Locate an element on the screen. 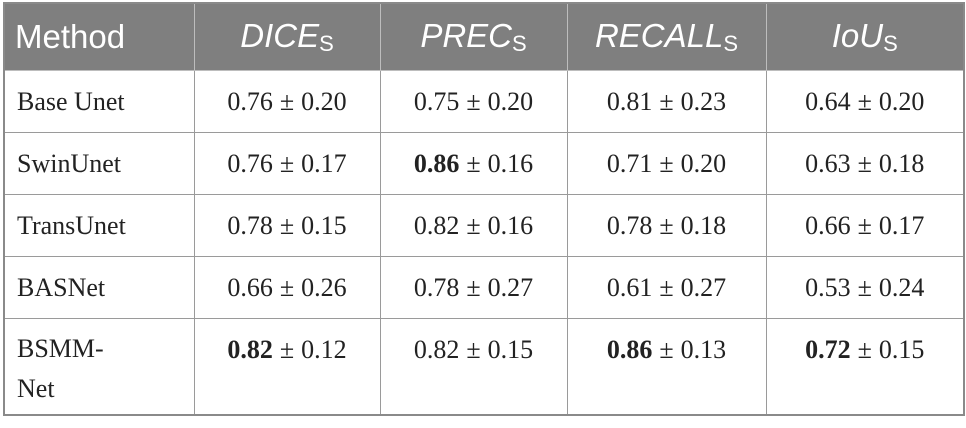 The image size is (966, 428). value-cell: 0.61 ±0.27 is located at coordinates (666, 287).